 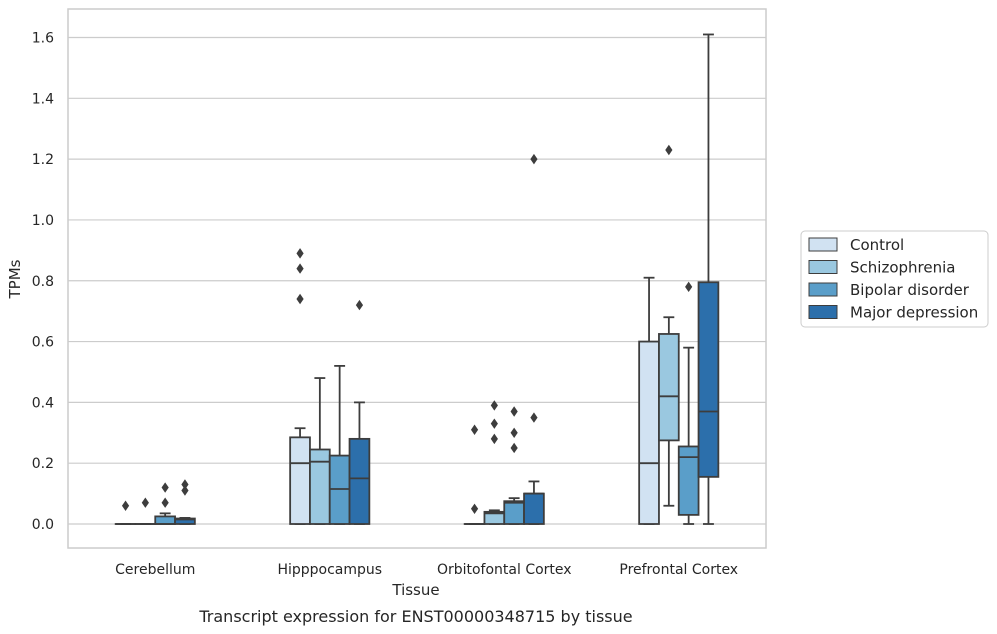 What do you see at coordinates (329, 570) in the screenshot?
I see `x-tick-label: Hipppocampus` at bounding box center [329, 570].